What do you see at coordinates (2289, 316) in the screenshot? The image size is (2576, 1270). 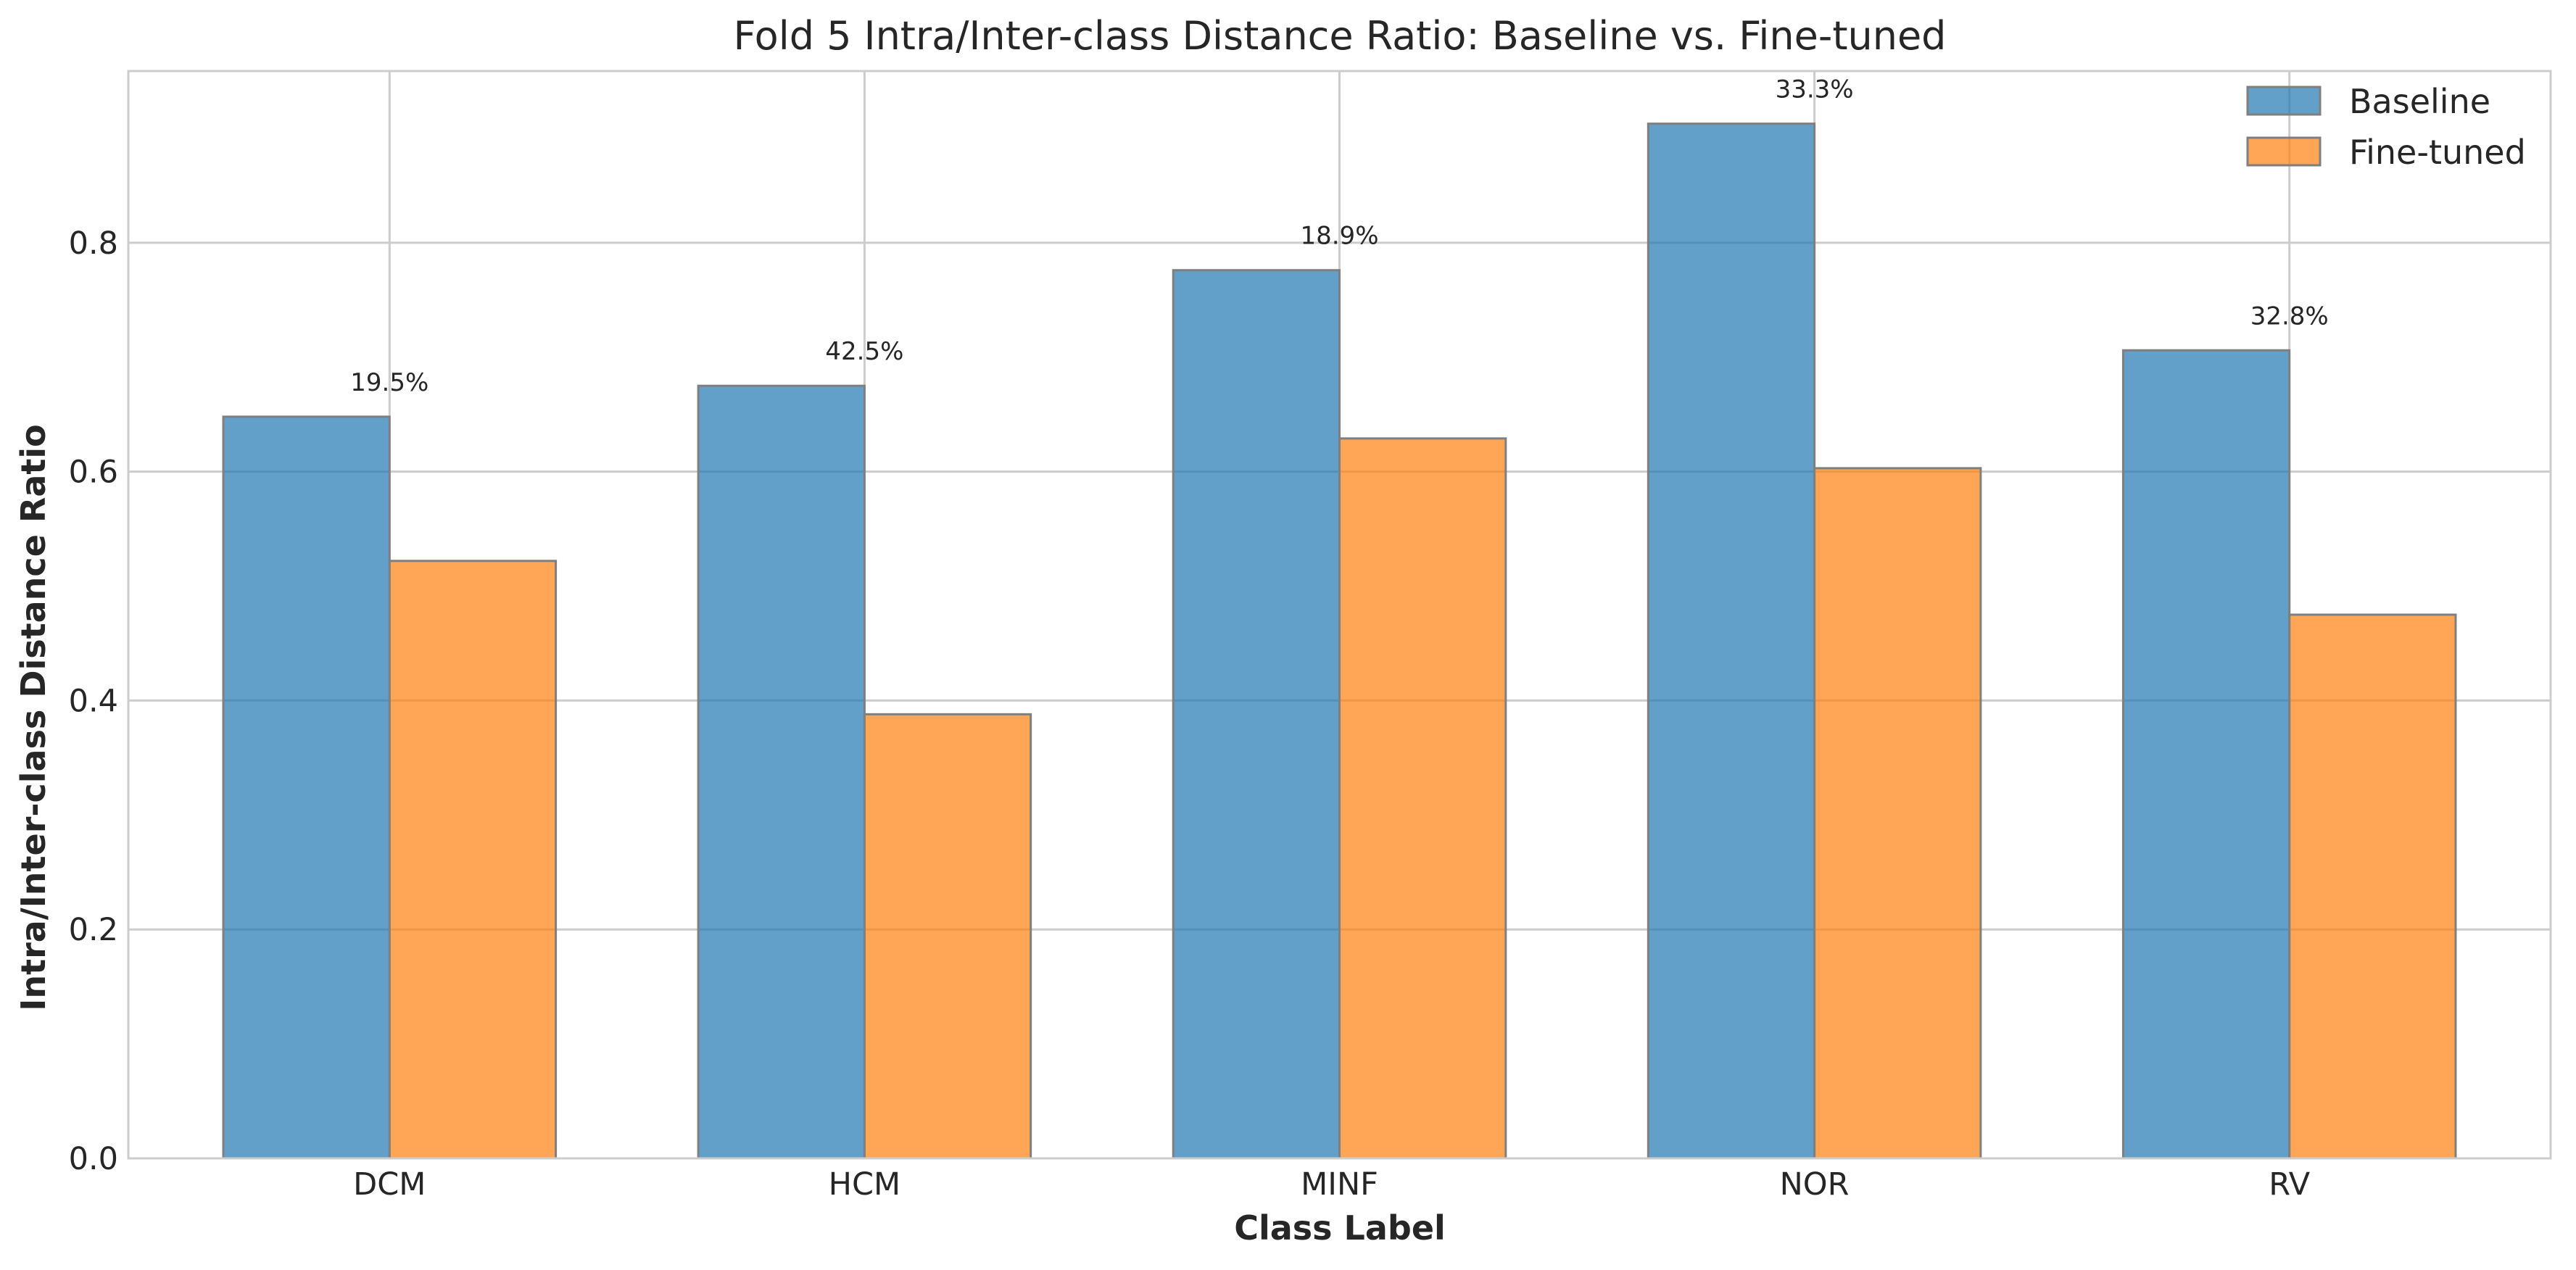 I see `bar-annotation: 32.8%` at bounding box center [2289, 316].